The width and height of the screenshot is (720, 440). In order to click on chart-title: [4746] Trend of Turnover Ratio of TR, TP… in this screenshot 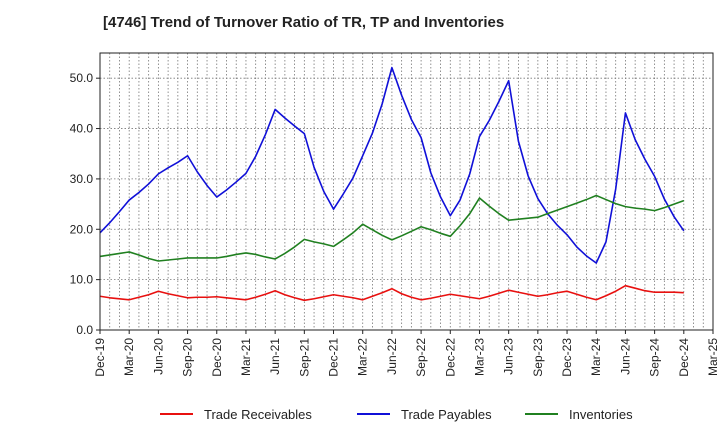, I will do `click(304, 22)`.